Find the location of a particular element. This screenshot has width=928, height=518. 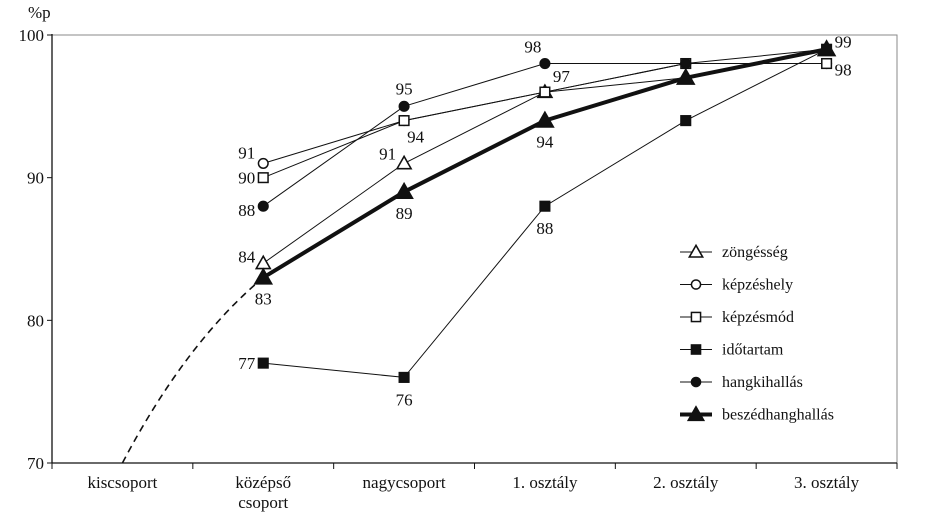

x-tick-label: 1. osztály is located at coordinates (545, 482).